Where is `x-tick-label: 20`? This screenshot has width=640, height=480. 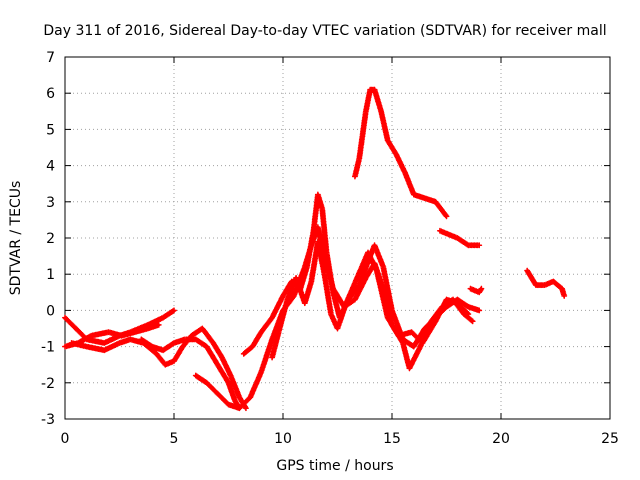
x-tick-label: 20 is located at coordinates (501, 439).